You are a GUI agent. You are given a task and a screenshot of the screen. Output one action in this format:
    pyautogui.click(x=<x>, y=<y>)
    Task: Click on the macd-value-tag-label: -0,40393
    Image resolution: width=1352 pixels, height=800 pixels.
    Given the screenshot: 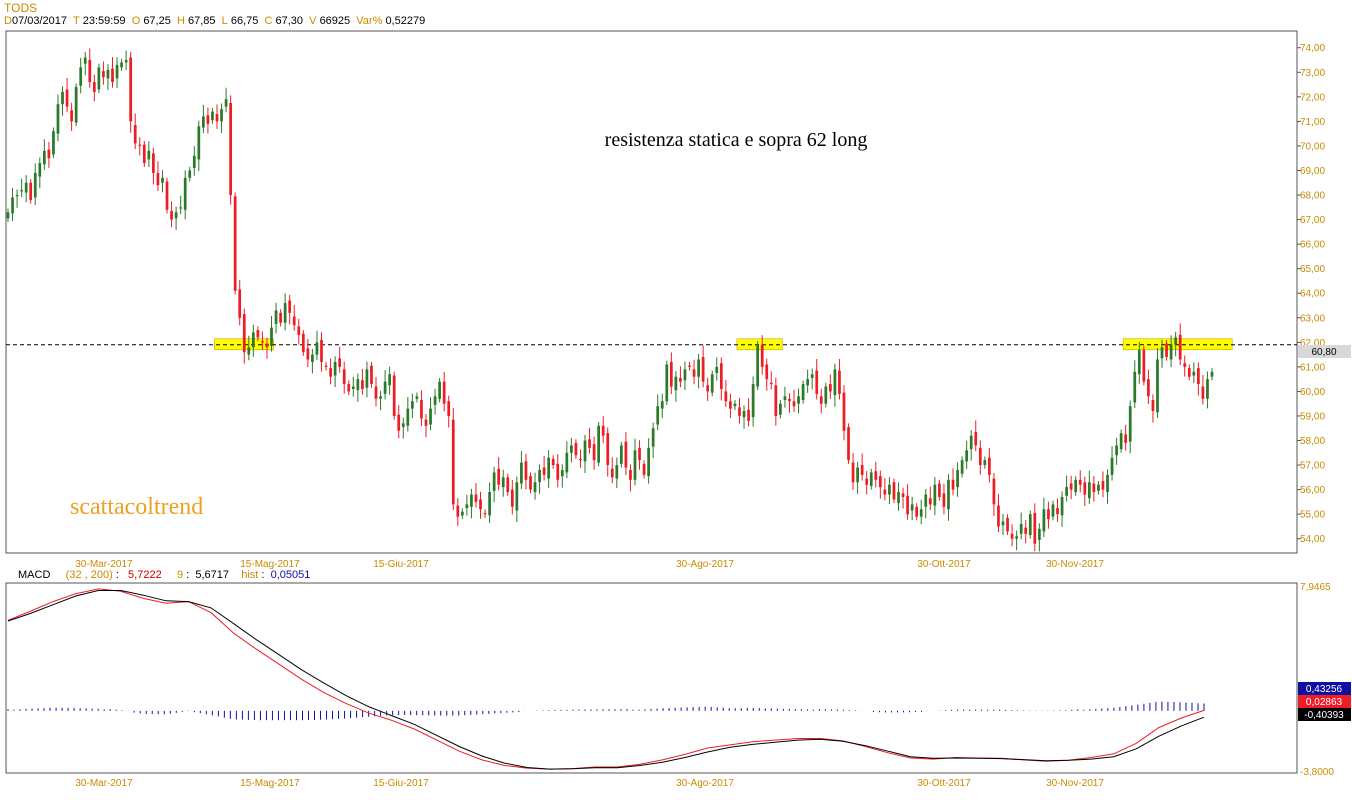 What is the action you would take?
    pyautogui.click(x=1324, y=715)
    